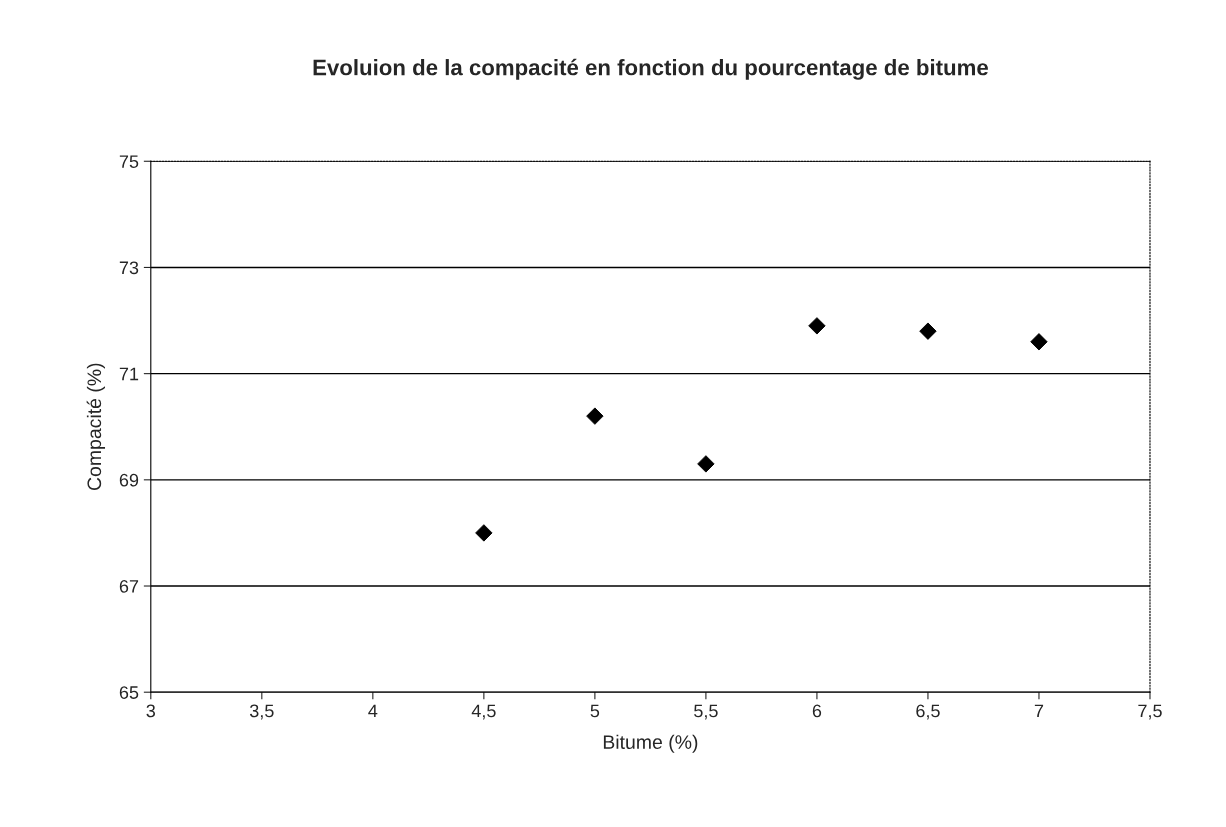  What do you see at coordinates (650, 69) in the screenshot?
I see `chart-title: Evoluion de la compacité en fonction du pourcentage de bitume` at bounding box center [650, 69].